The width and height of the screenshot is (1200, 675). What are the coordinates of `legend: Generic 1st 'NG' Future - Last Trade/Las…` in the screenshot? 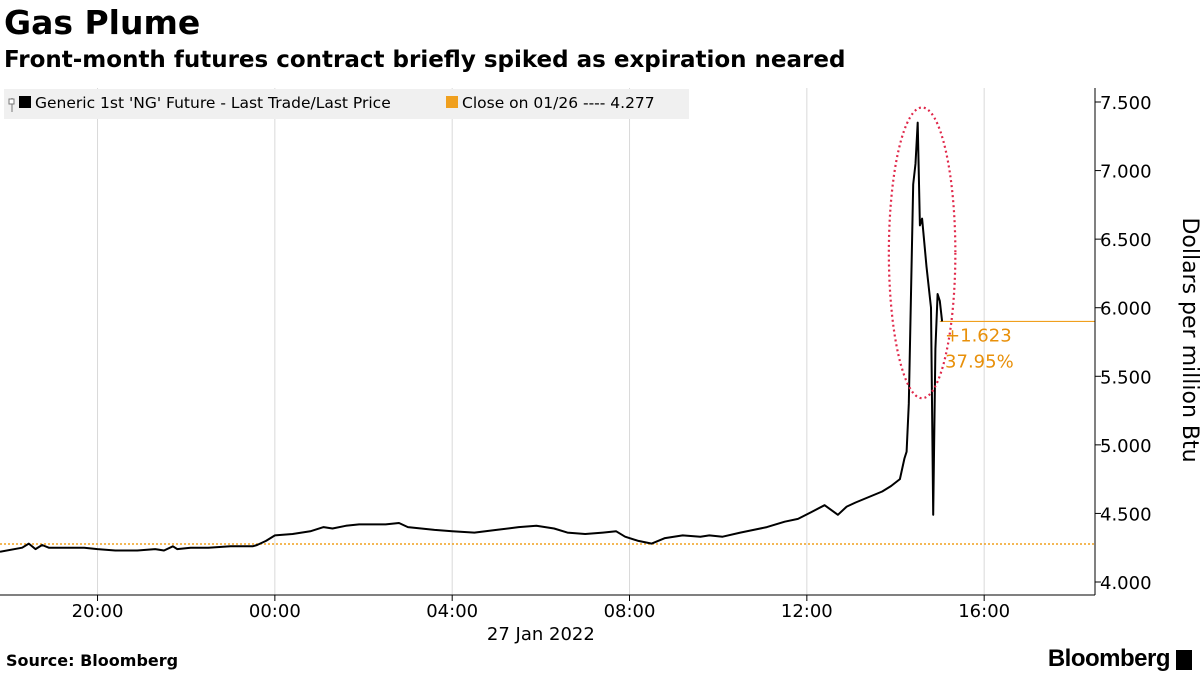 It's located at (346, 104).